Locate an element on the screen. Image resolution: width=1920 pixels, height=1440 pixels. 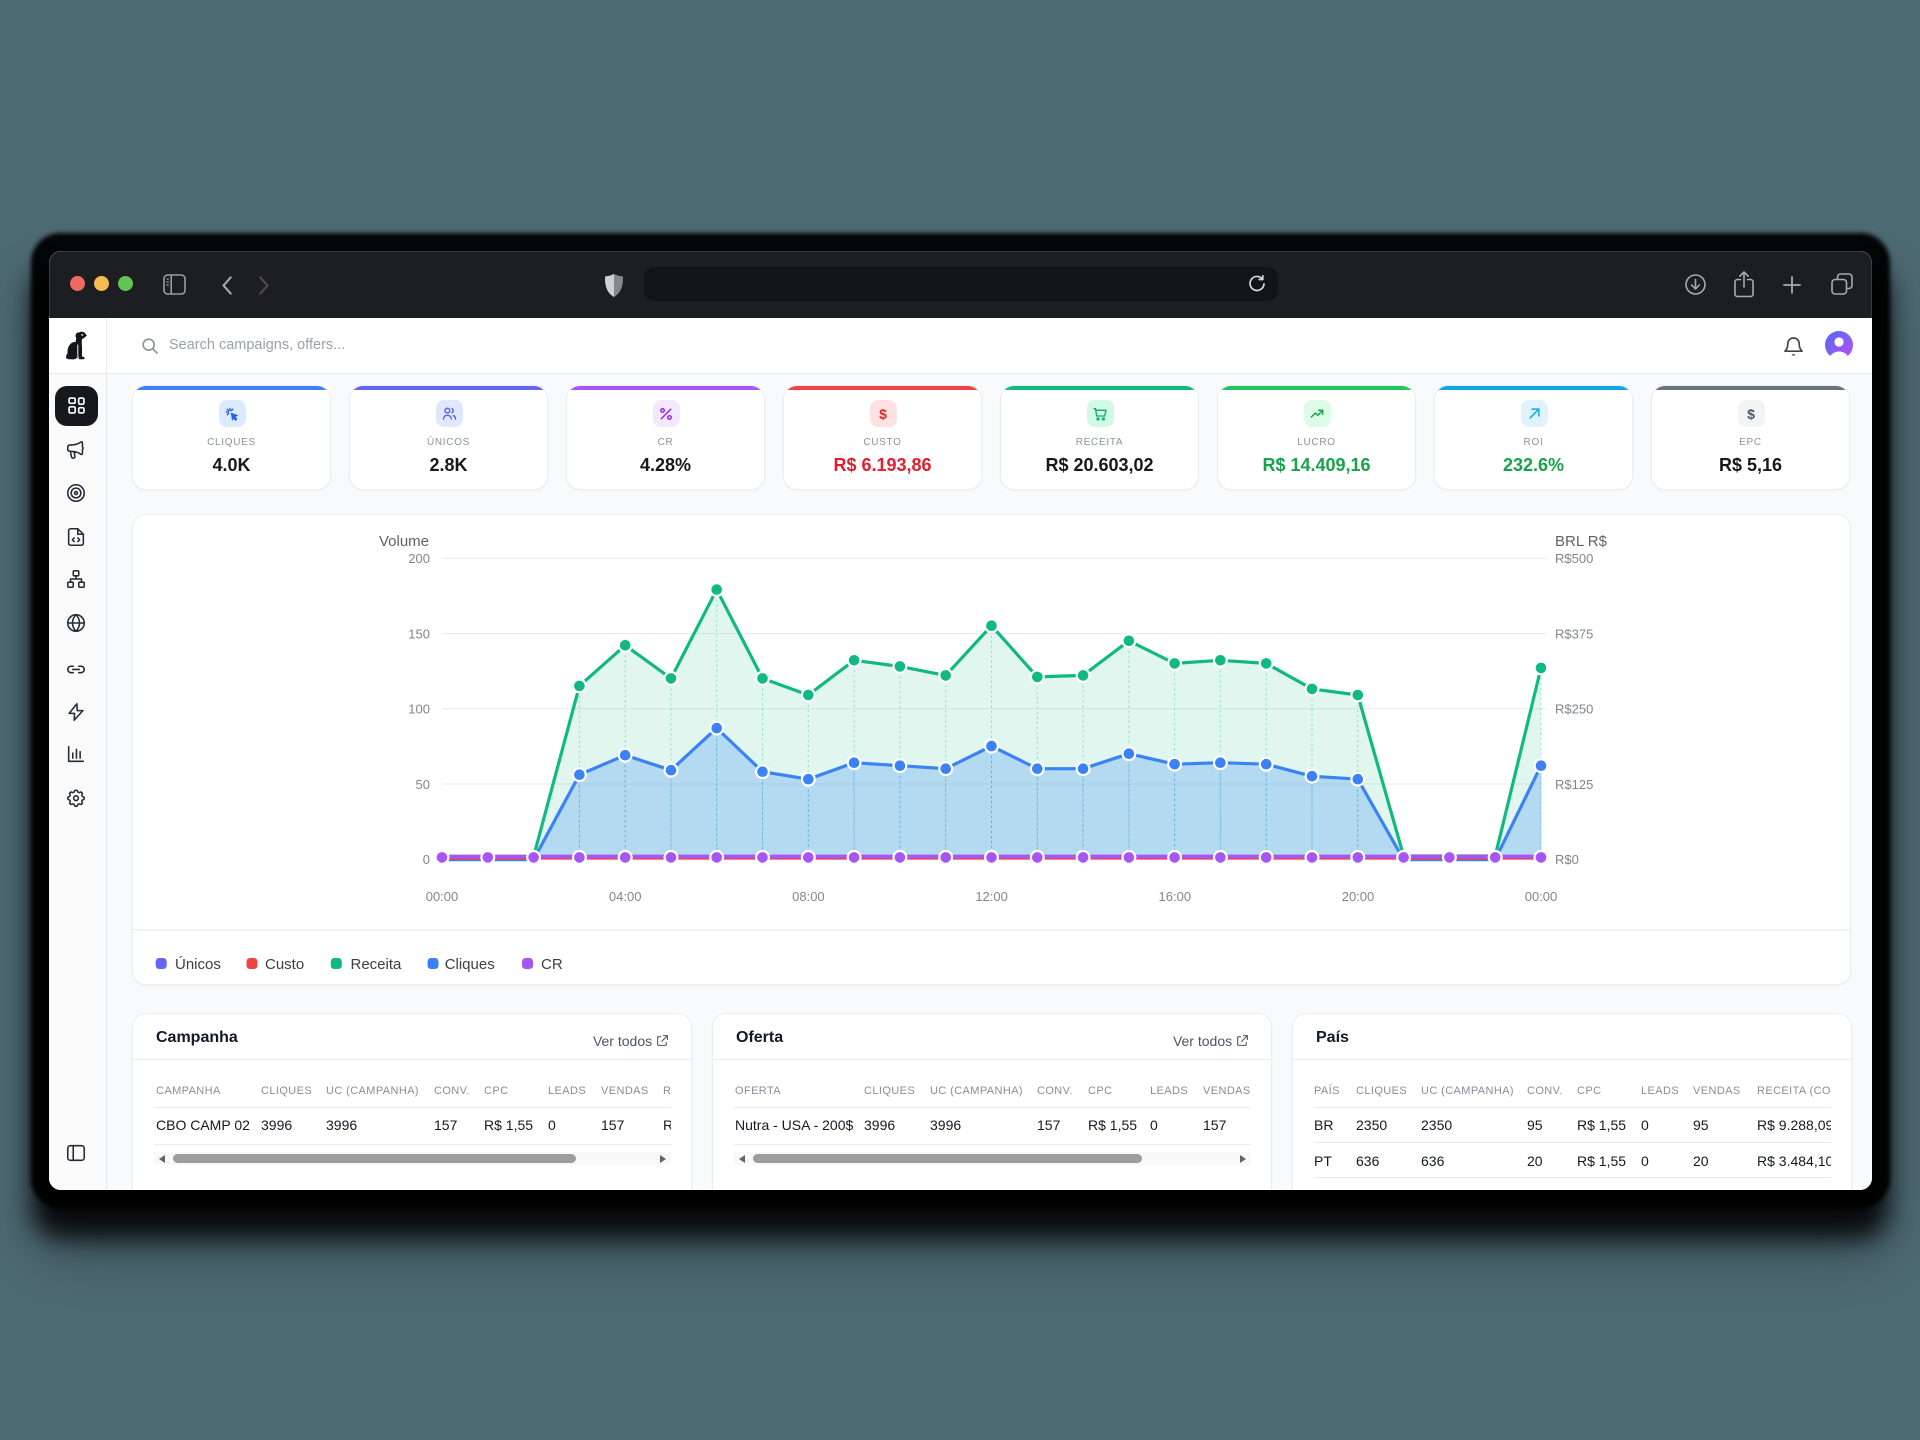
svg-text: Únicos is located at coordinates (198, 964).